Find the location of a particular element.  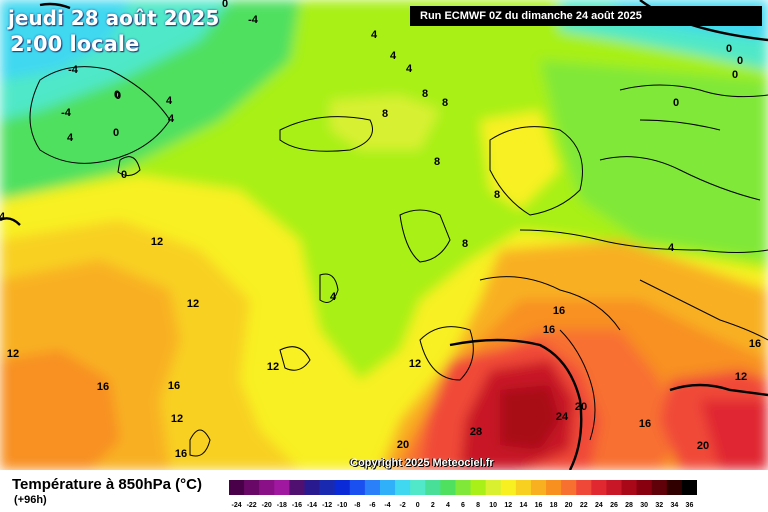

scale-tick-label: -18 is located at coordinates (282, 505).